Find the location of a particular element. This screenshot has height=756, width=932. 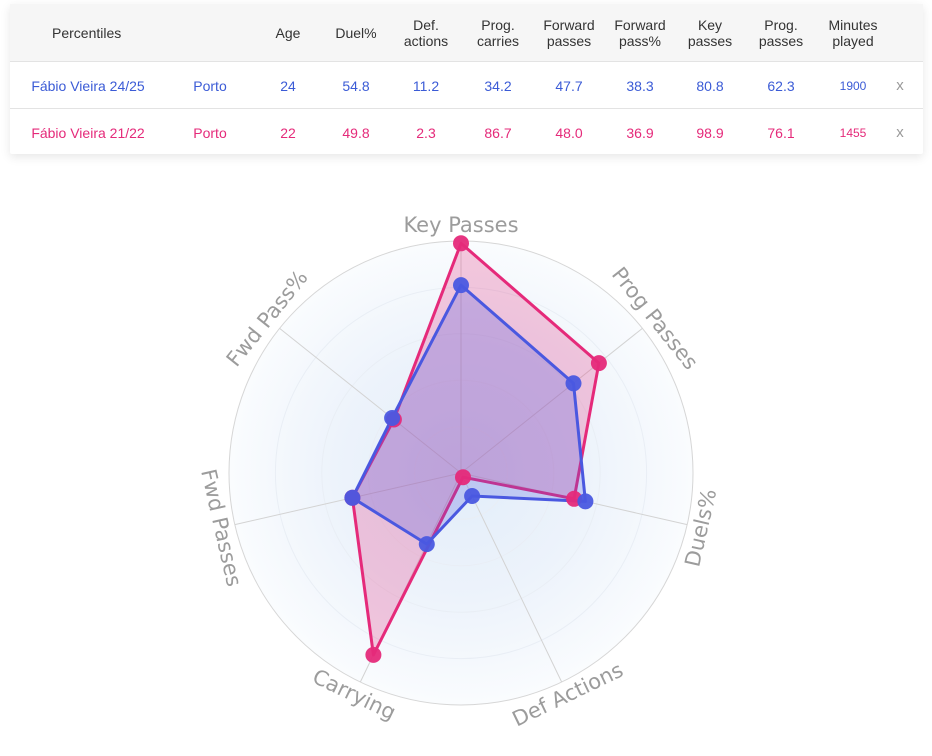

column-header-label: Def. actions is located at coordinates (426, 32).